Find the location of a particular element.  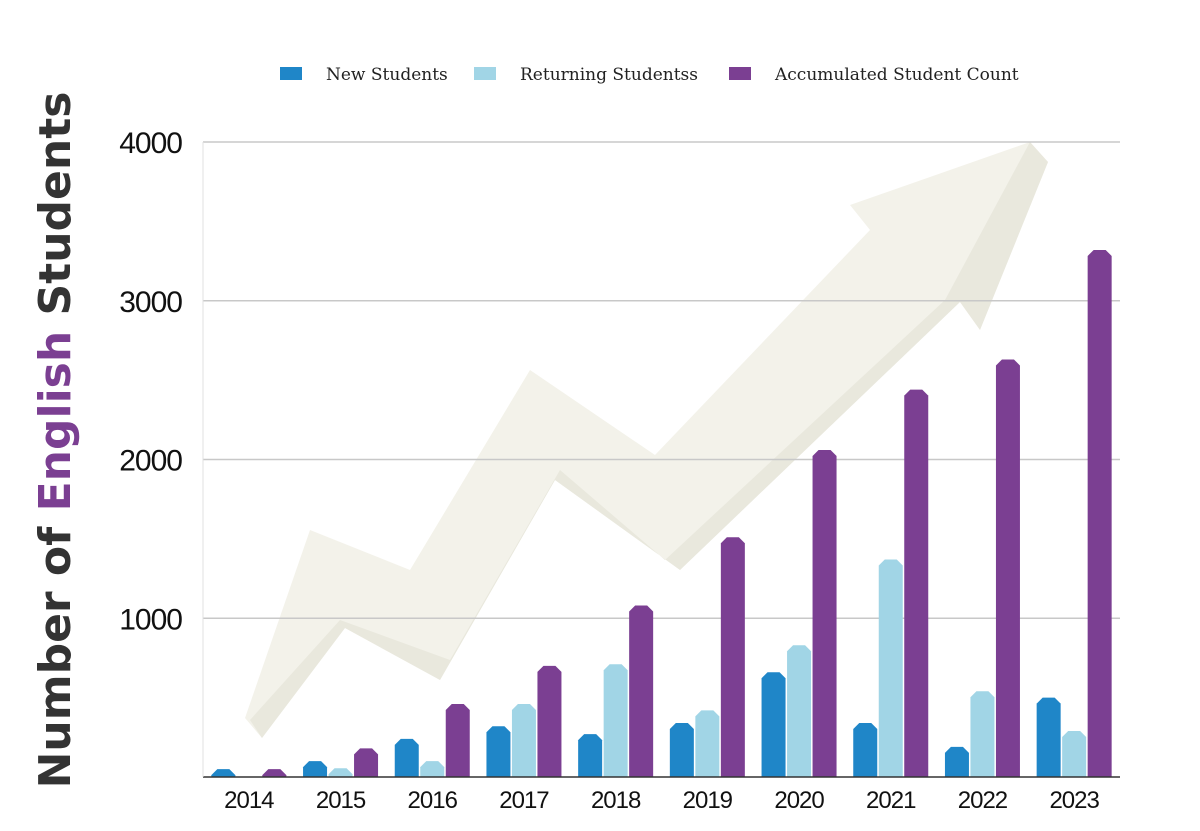

bar-accumulated-student-count-2018 is located at coordinates (641, 691).